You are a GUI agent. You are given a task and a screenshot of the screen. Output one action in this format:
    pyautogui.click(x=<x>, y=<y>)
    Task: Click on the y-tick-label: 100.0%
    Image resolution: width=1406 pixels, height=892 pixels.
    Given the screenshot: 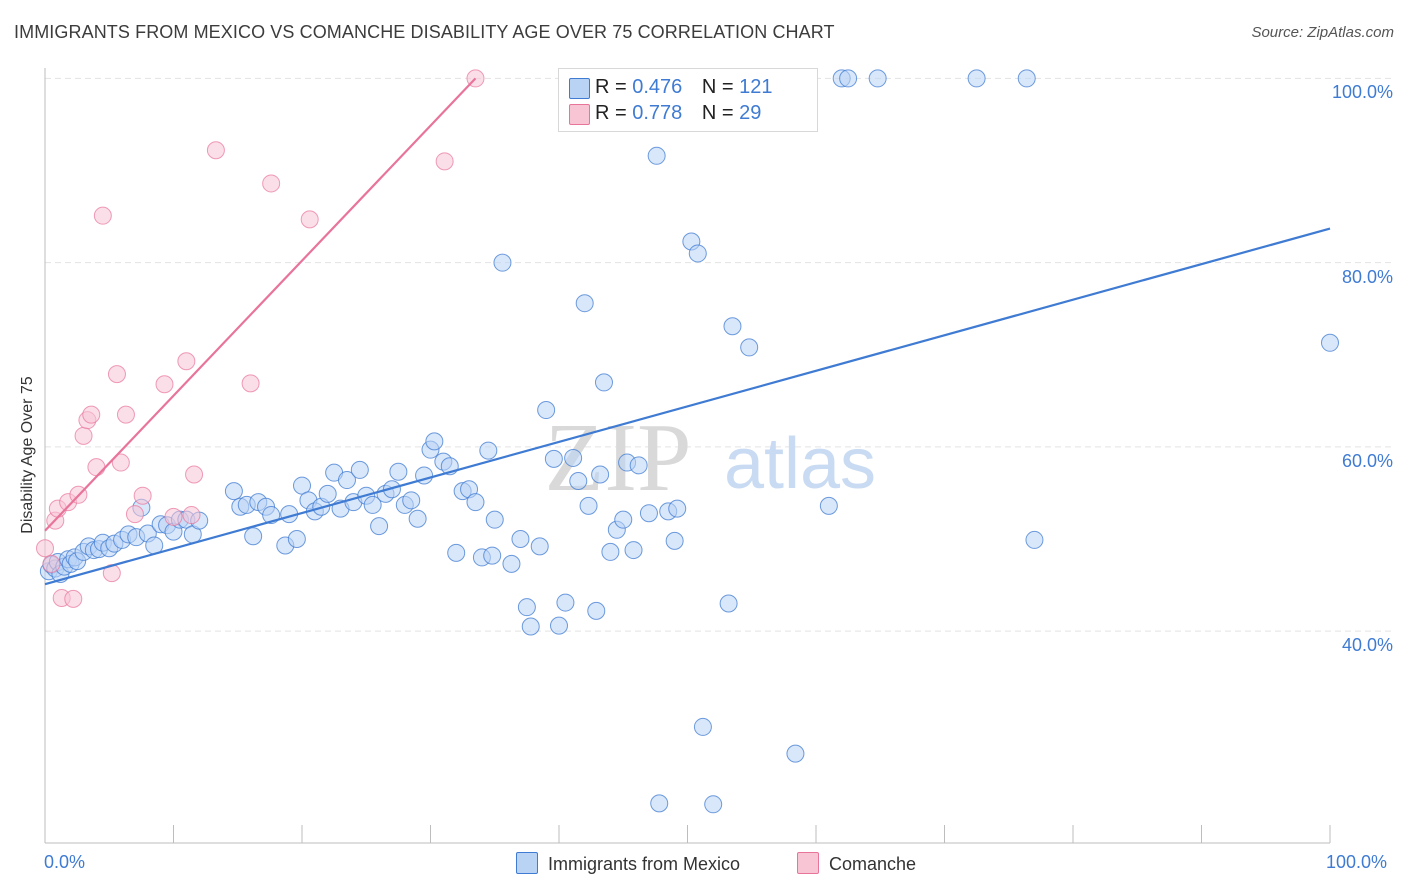 What is the action you would take?
    pyautogui.click(x=1362, y=92)
    